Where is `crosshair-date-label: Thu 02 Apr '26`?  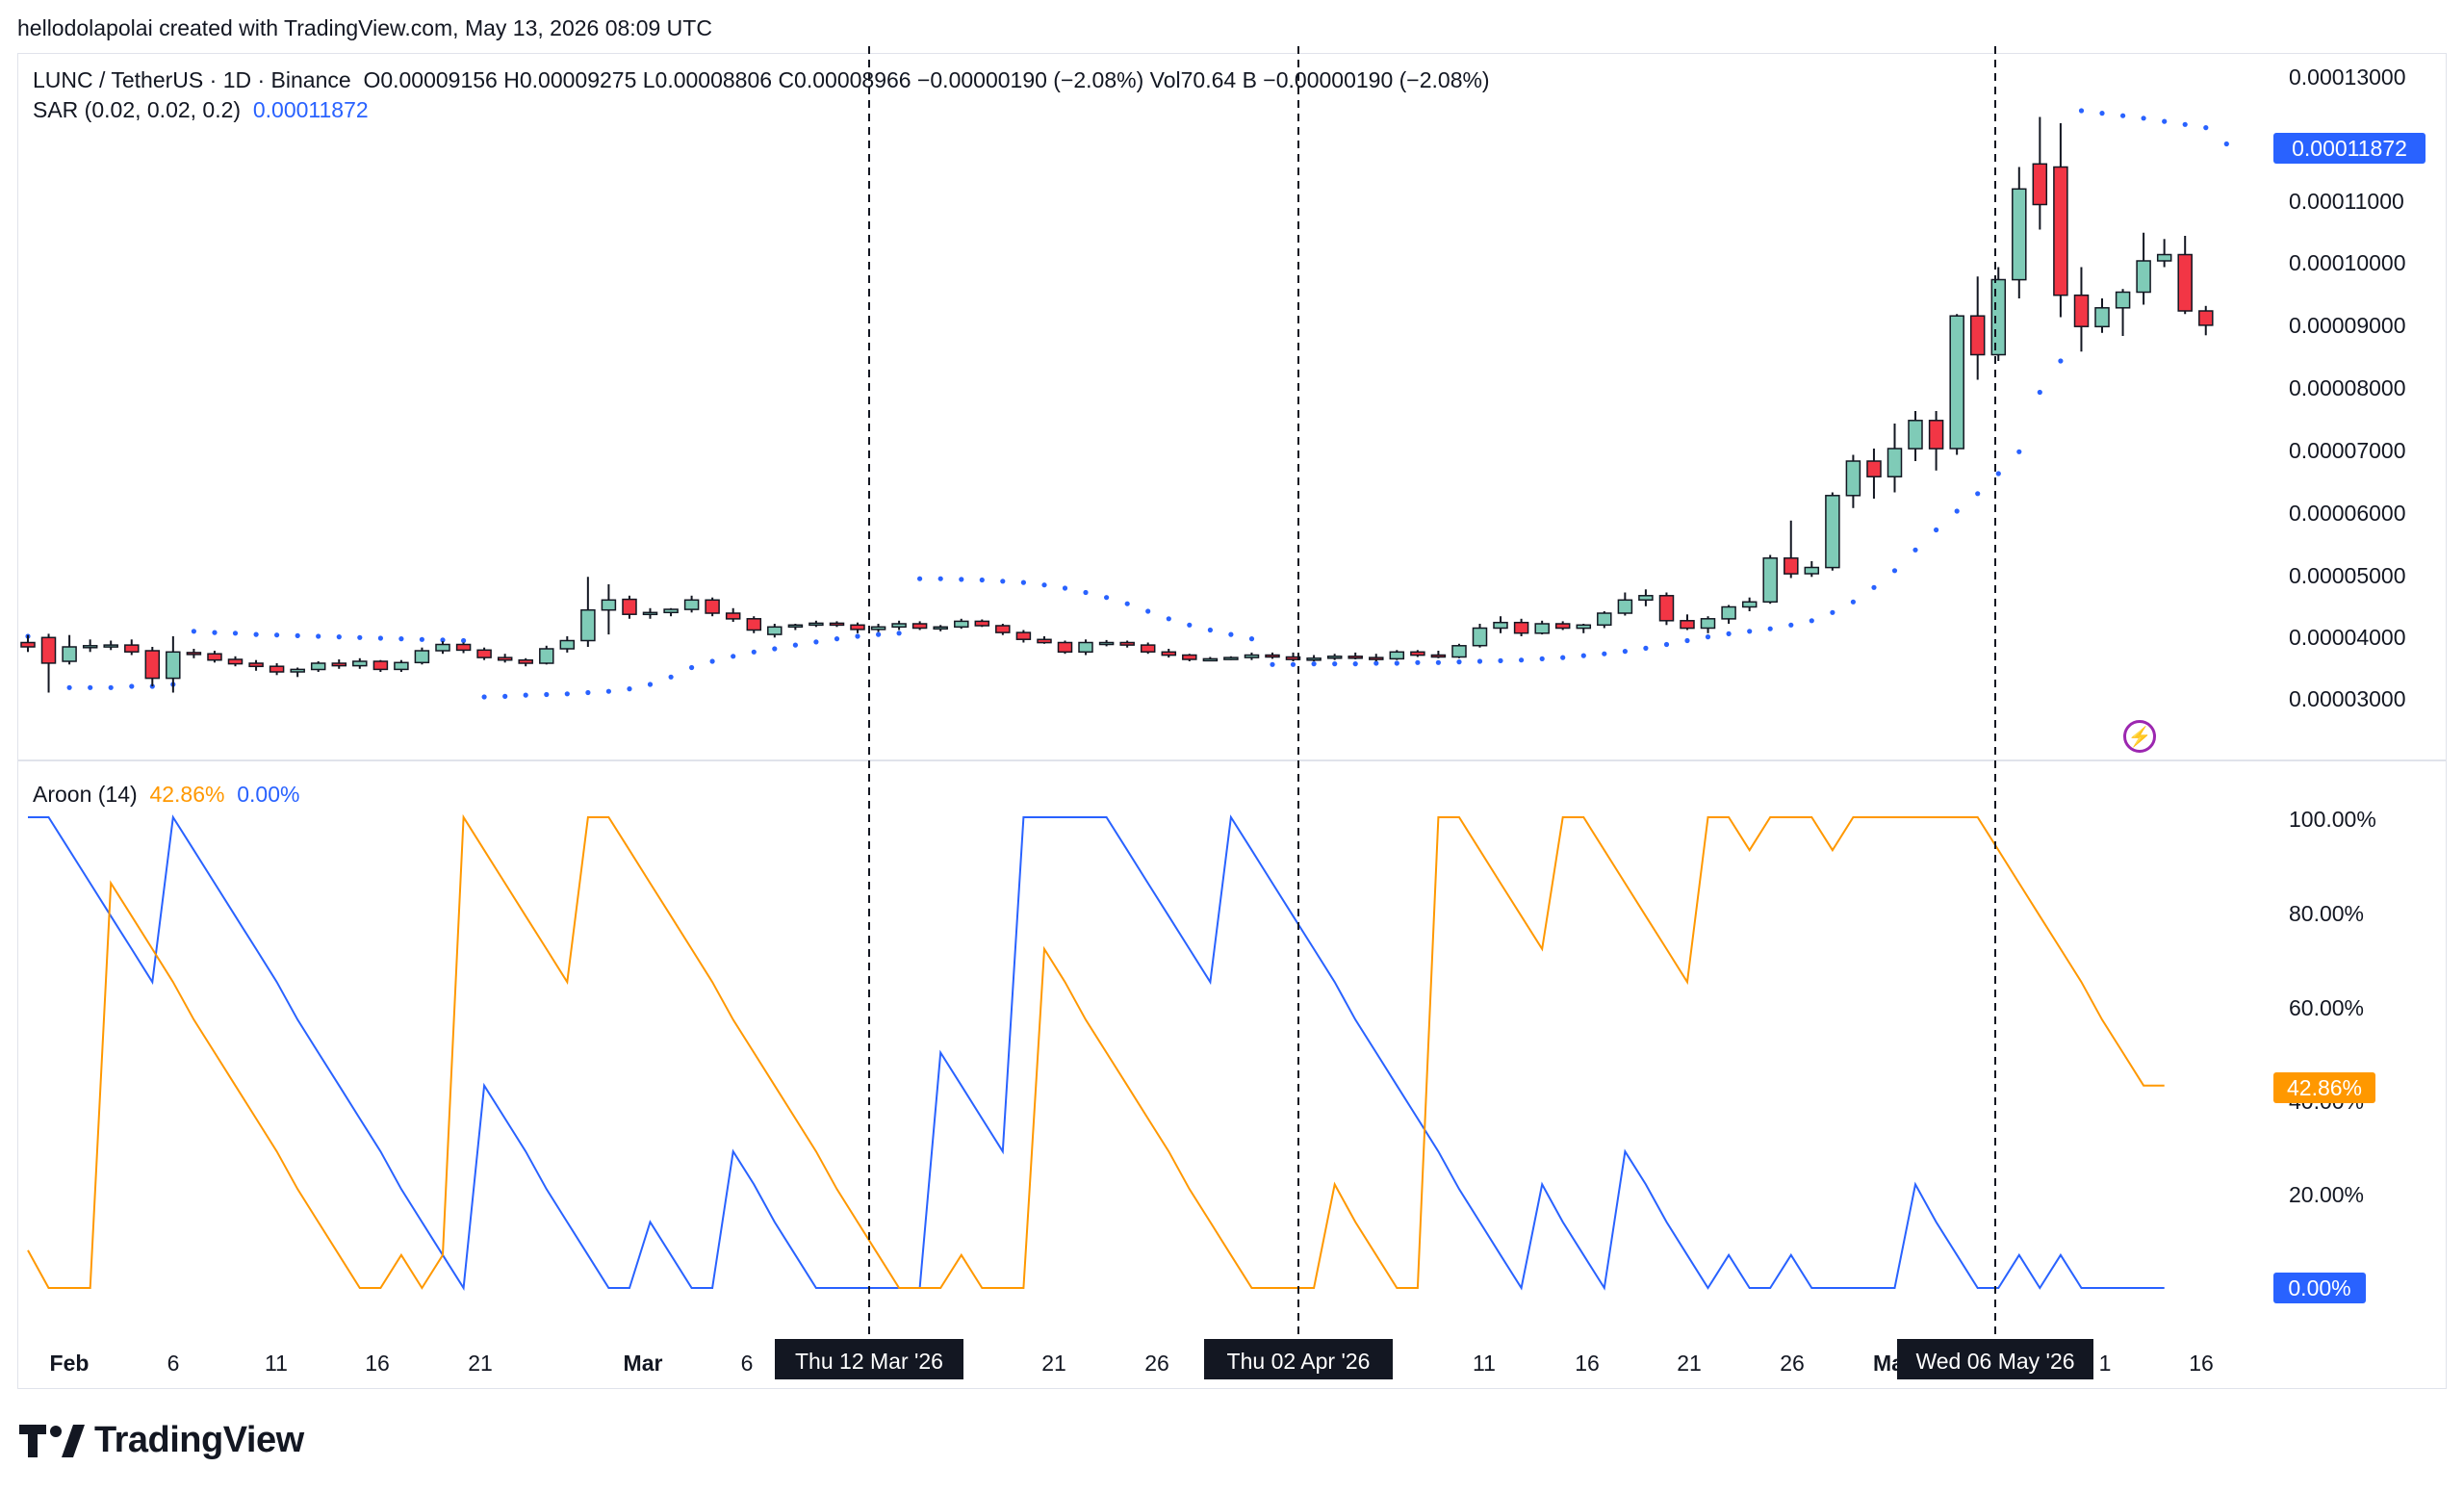 crosshair-date-label: Thu 02 Apr '26 is located at coordinates (1299, 1362).